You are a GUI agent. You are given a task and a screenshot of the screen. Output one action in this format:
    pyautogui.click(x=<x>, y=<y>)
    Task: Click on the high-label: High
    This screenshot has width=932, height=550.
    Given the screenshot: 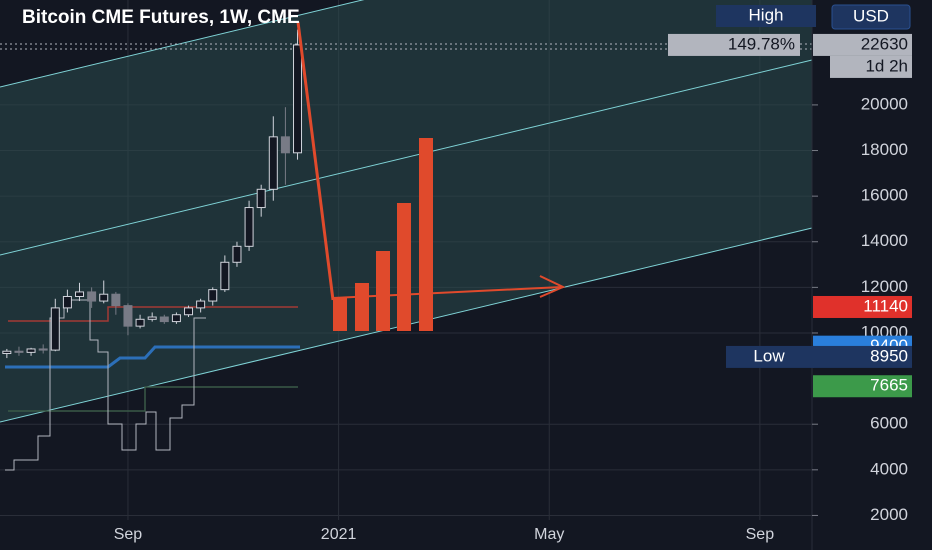 What is the action you would take?
    pyautogui.click(x=766, y=14)
    